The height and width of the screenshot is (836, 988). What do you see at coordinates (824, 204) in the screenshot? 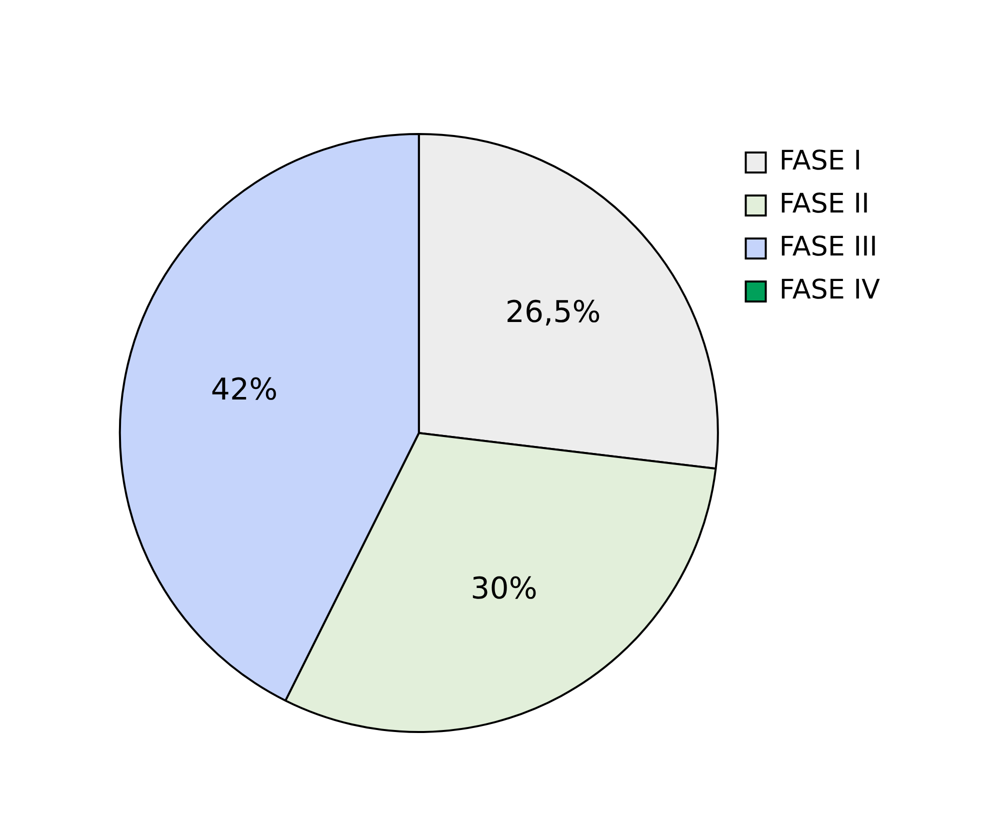
I see `legend-label: FASE II` at bounding box center [824, 204].